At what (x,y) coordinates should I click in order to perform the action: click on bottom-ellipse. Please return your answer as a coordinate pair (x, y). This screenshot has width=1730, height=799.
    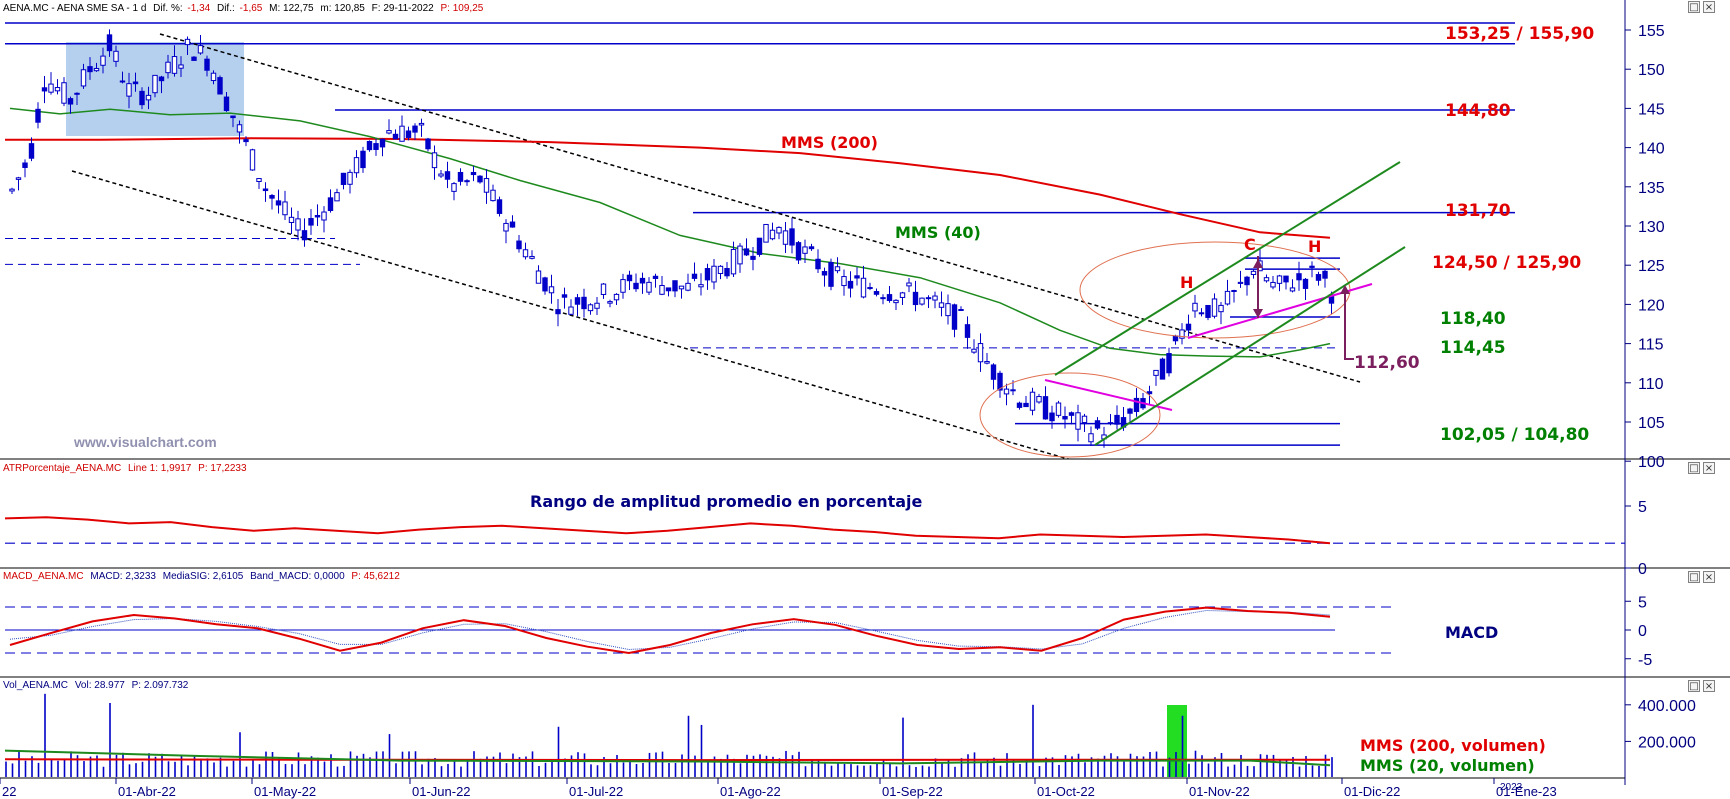
    Looking at the image, I should click on (1070, 415).